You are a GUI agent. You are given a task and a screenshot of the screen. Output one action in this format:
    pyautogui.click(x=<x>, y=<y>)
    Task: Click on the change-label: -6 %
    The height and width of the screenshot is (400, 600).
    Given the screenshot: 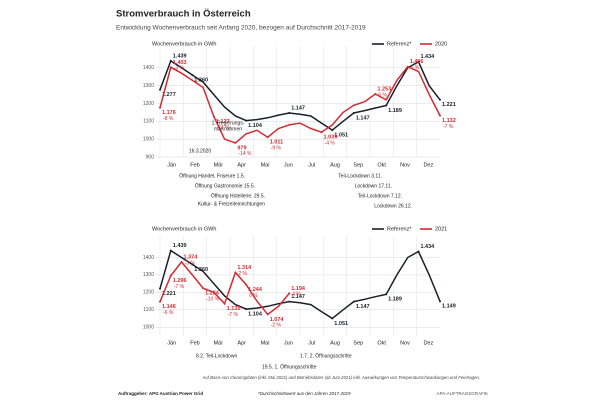 What is the action you would take?
    pyautogui.click(x=168, y=313)
    